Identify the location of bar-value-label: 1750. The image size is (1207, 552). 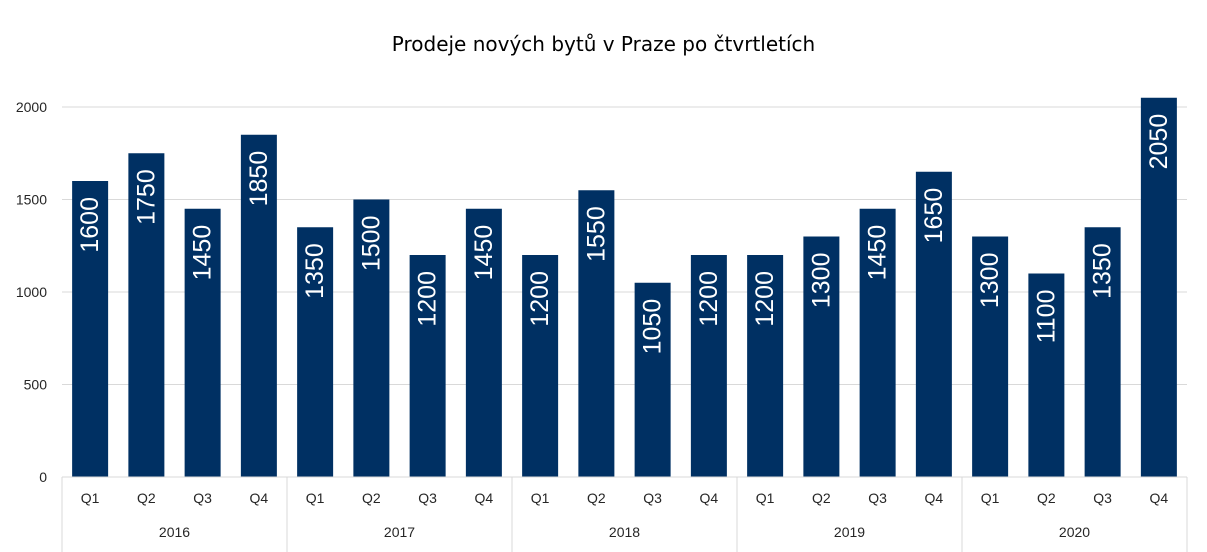
(146, 197).